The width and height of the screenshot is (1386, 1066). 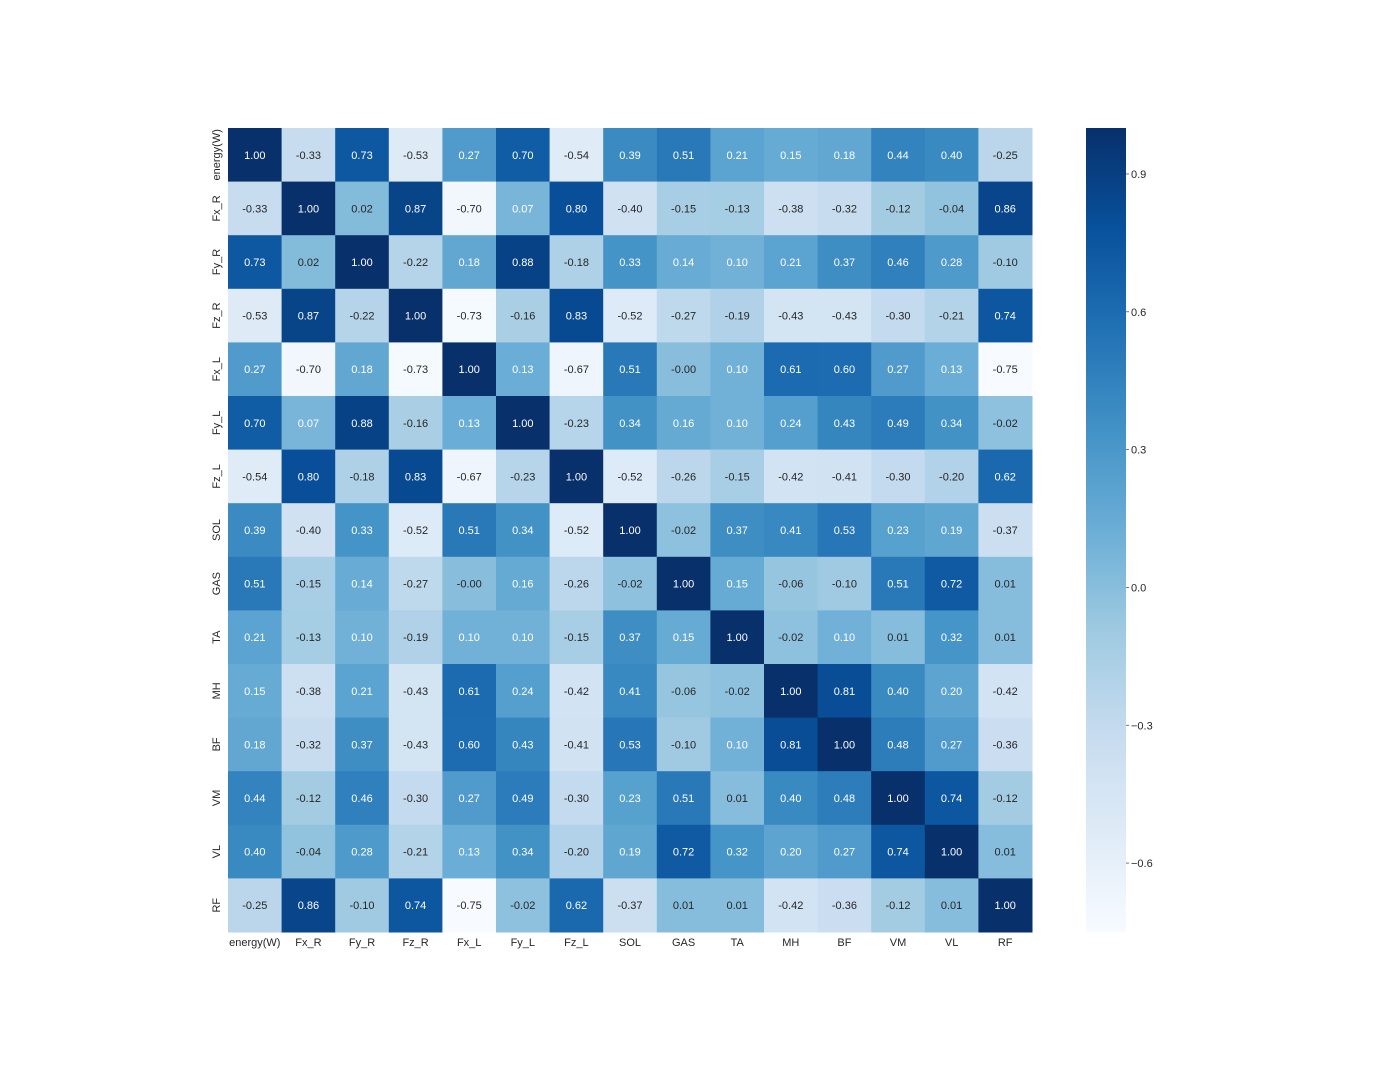 I want to click on y-tick-label: Fy_L, so click(x=217, y=423).